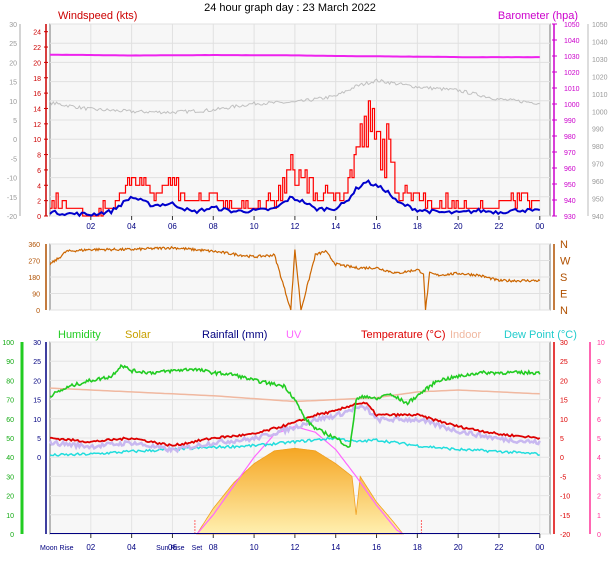 The width and height of the screenshot is (608, 561). I want to click on environment-x-tick-label: 06, so click(172, 547).